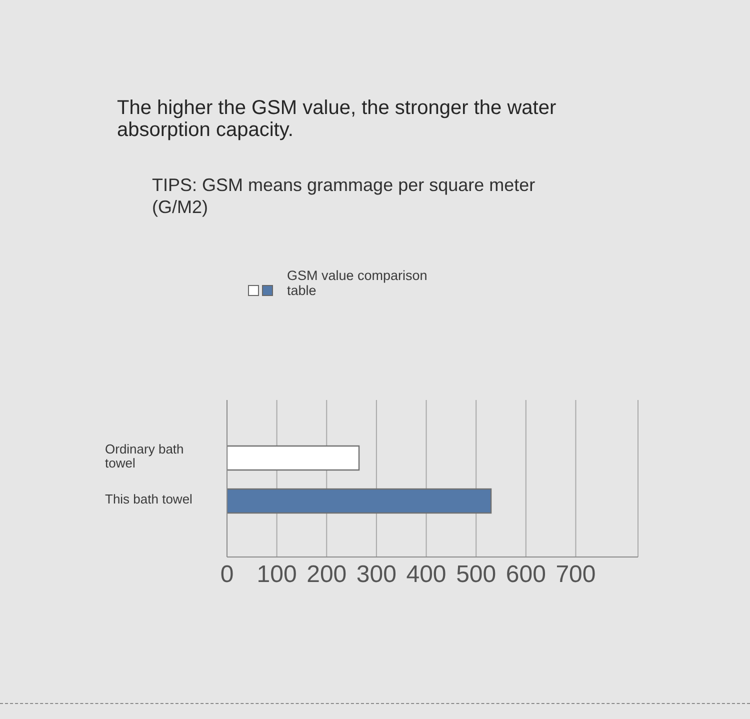 This screenshot has width=750, height=719. I want to click on x-tick-label: 300, so click(376, 574).